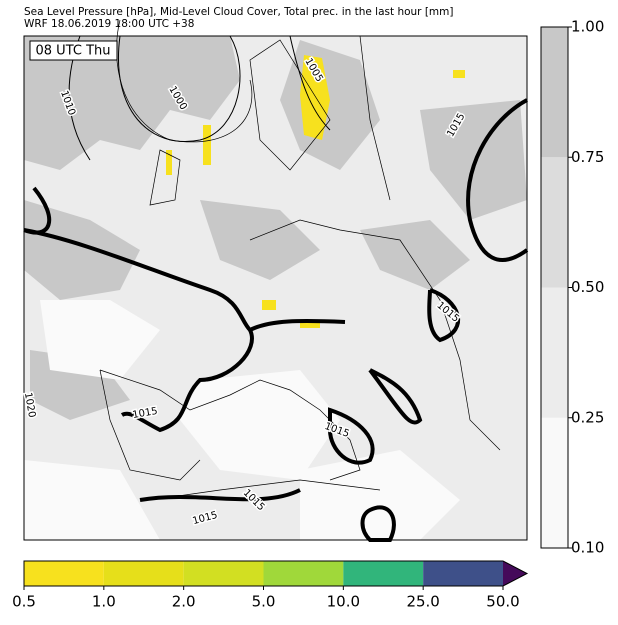  What do you see at coordinates (587, 548) in the screenshot?
I see `tick-label: 0.10` at bounding box center [587, 548].